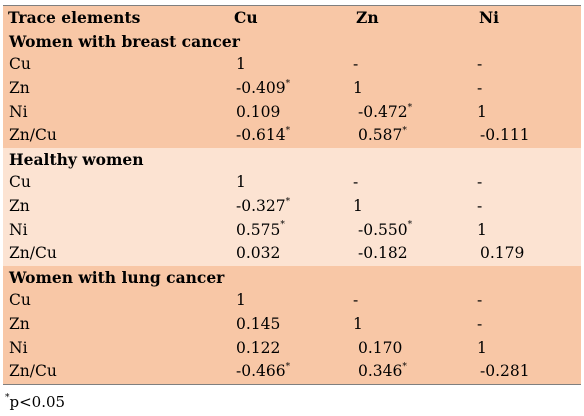  Describe the element at coordinates (261, 206) in the screenshot. I see `cell-value: -0.327` at that location.